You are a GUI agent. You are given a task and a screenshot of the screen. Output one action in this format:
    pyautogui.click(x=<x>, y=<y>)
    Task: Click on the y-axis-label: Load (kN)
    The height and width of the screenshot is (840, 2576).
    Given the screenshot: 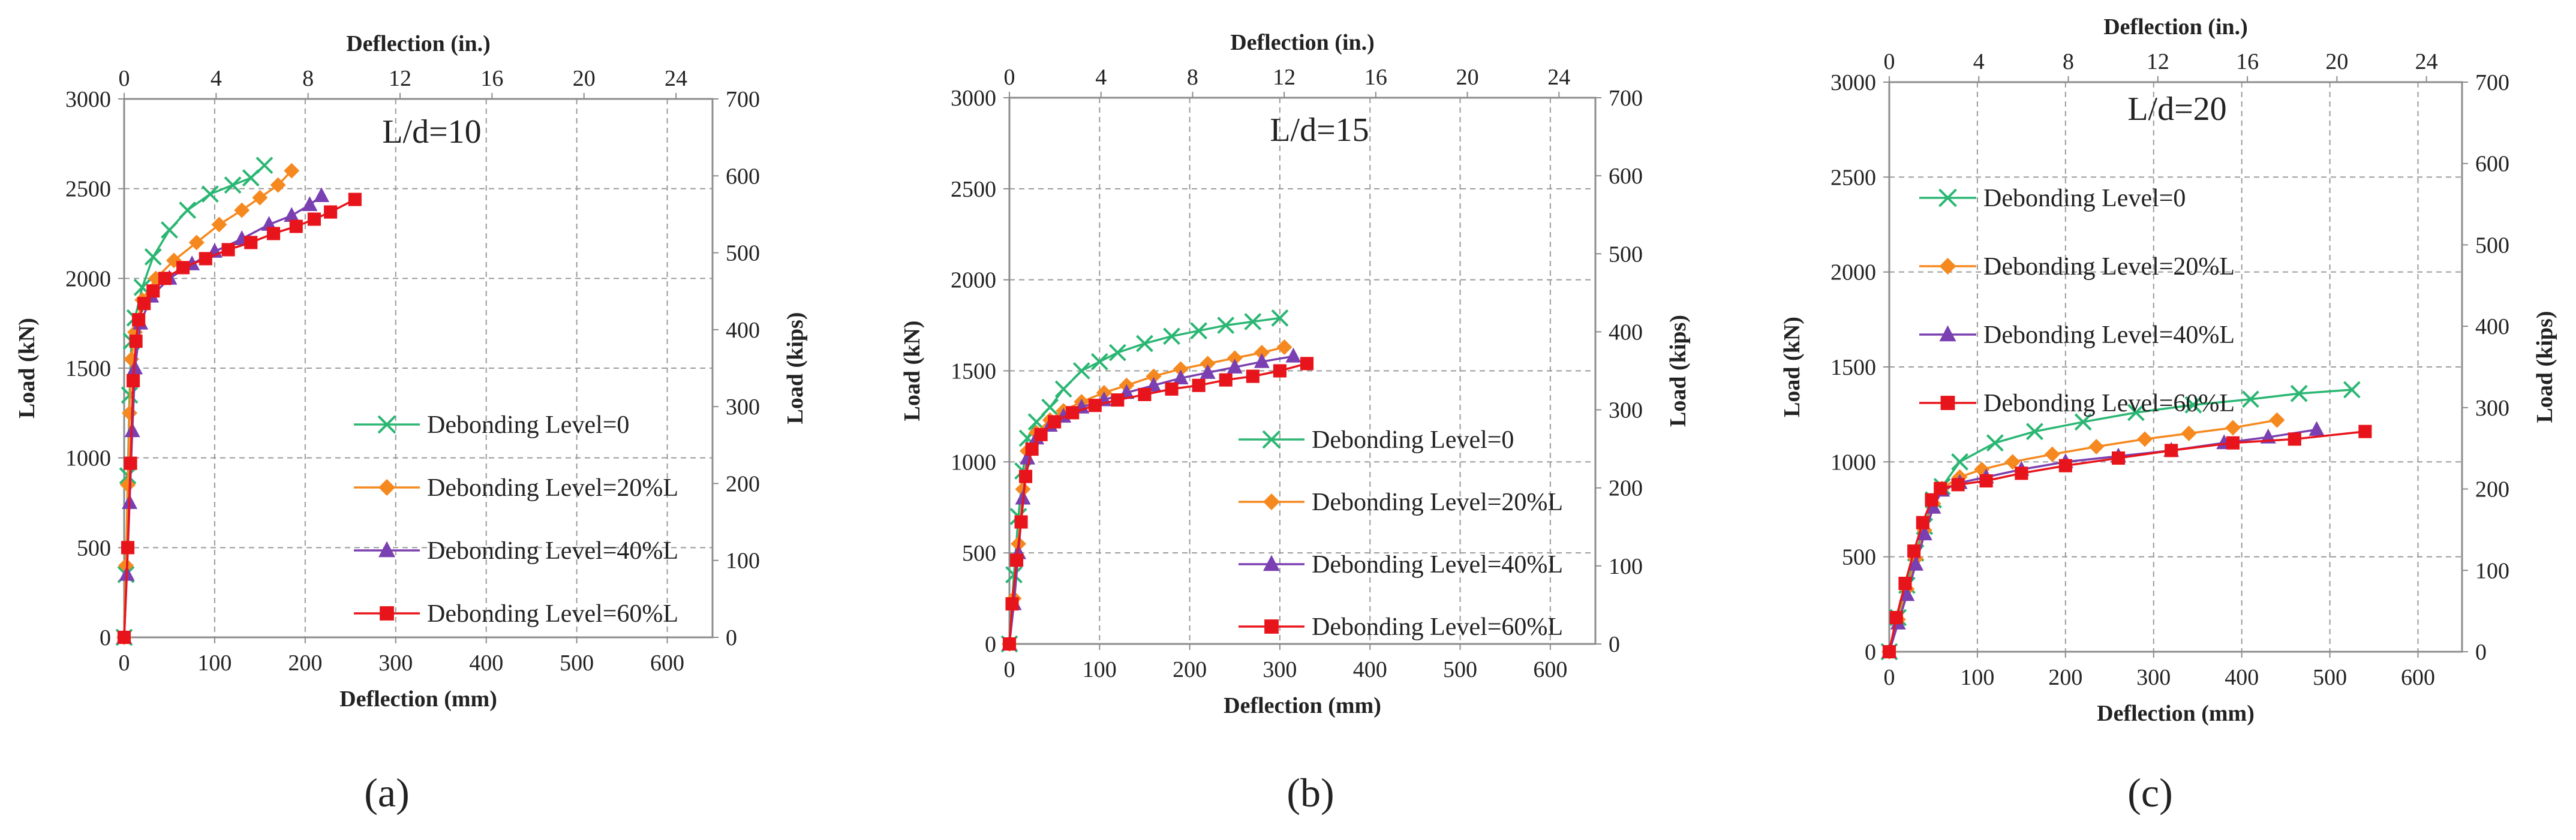 What is the action you would take?
    pyautogui.click(x=913, y=371)
    